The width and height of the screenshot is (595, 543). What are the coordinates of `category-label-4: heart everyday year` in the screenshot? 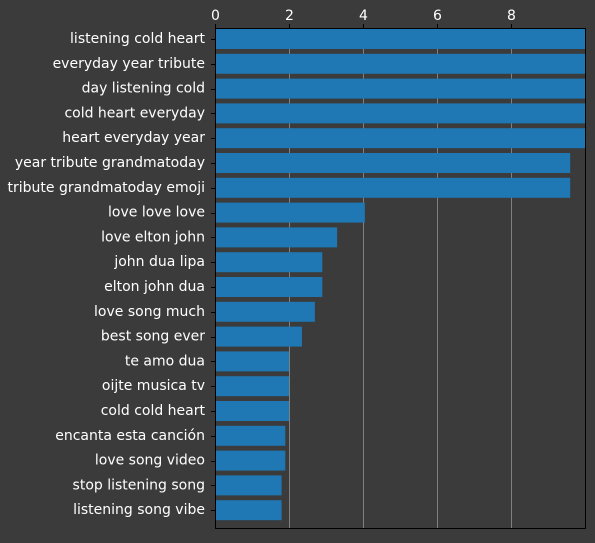 It's located at (133, 138).